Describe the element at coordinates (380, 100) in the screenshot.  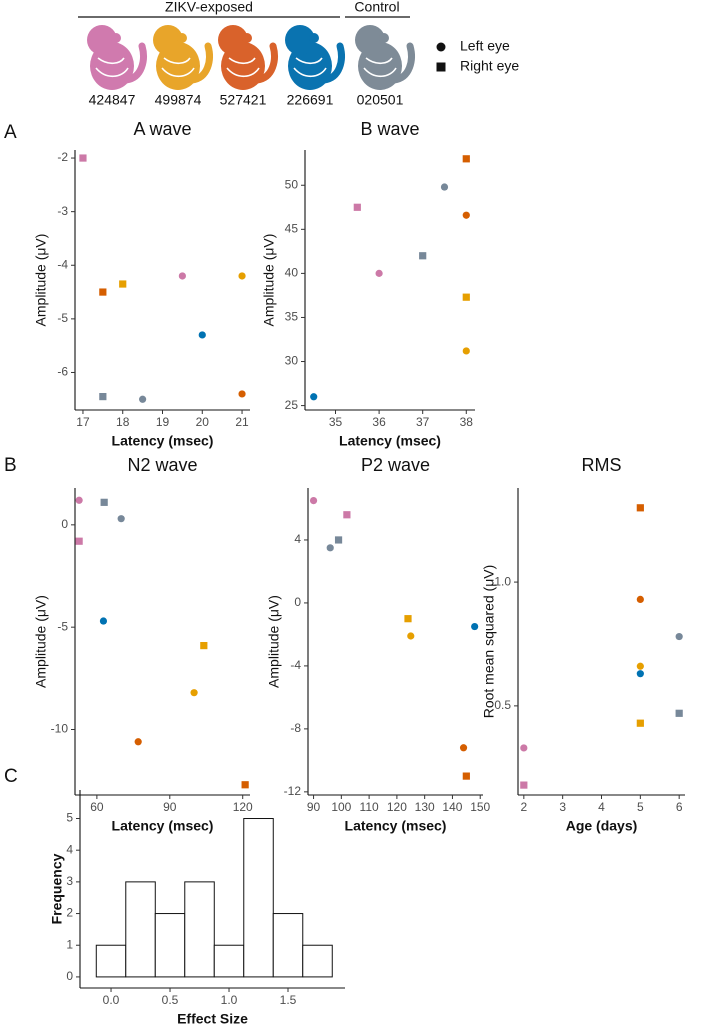
I see `animal-id: 020501` at that location.